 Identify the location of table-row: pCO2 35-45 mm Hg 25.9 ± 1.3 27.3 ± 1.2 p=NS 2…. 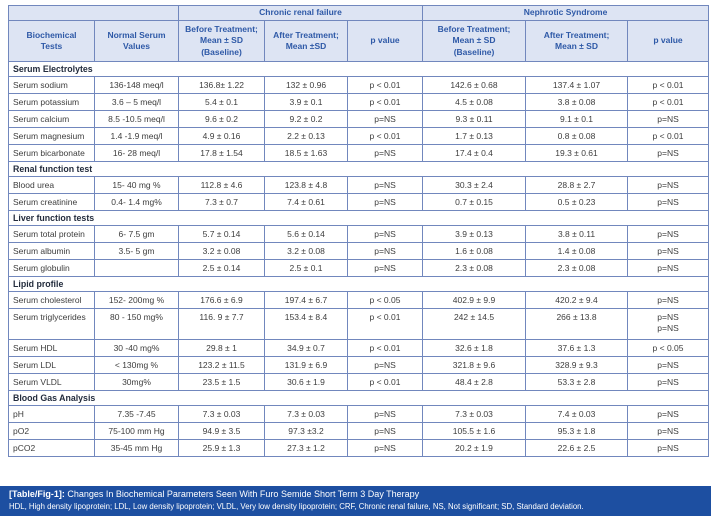
(359, 448).